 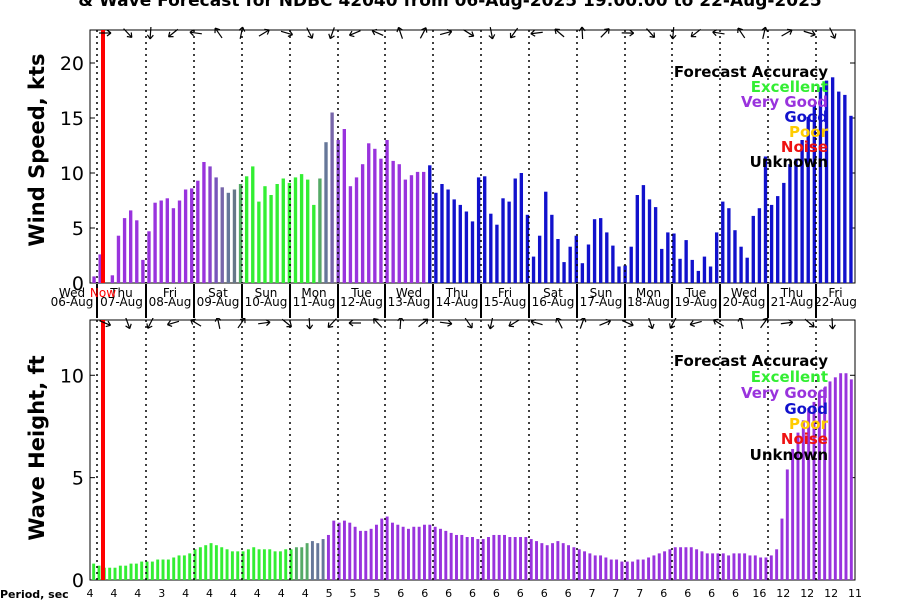 What do you see at coordinates (457, 302) in the screenshot?
I see `day-label-date: 14-Aug` at bounding box center [457, 302].